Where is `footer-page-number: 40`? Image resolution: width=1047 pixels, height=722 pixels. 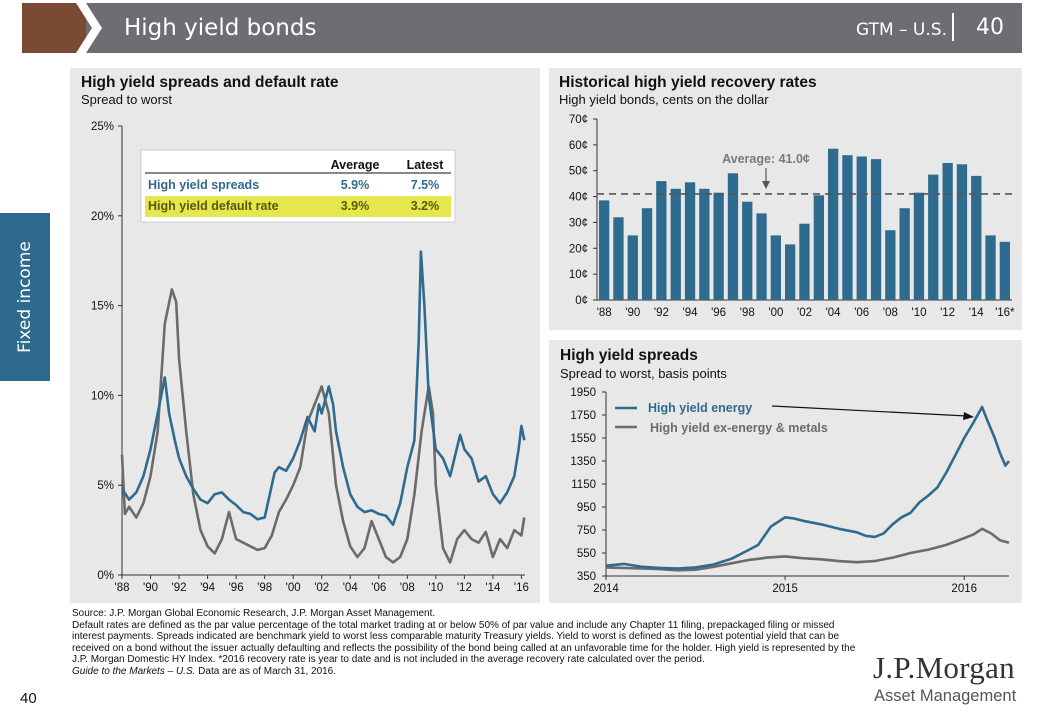 footer-page-number: 40 is located at coordinates (28, 698).